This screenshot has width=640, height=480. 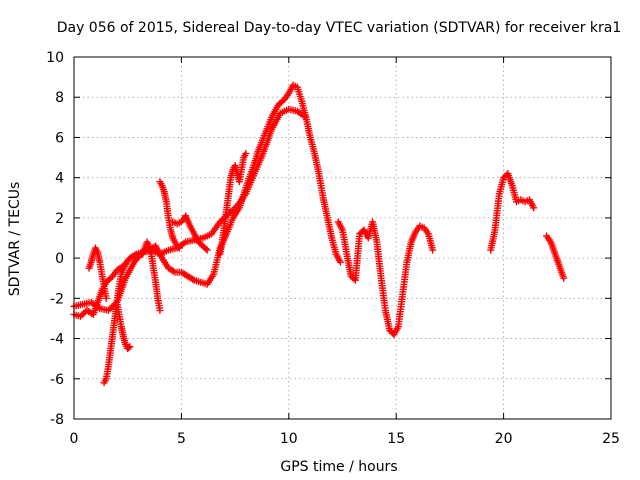 What do you see at coordinates (151, 276) in the screenshot?
I see `series-arc-3.3h` at bounding box center [151, 276].